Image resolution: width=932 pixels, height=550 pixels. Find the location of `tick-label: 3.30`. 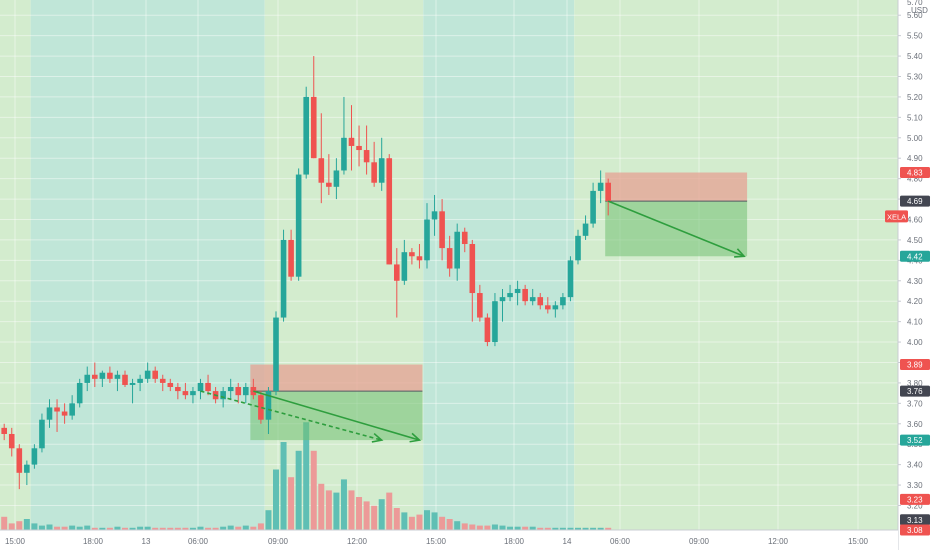

tick-label: 3.30 is located at coordinates (915, 485).